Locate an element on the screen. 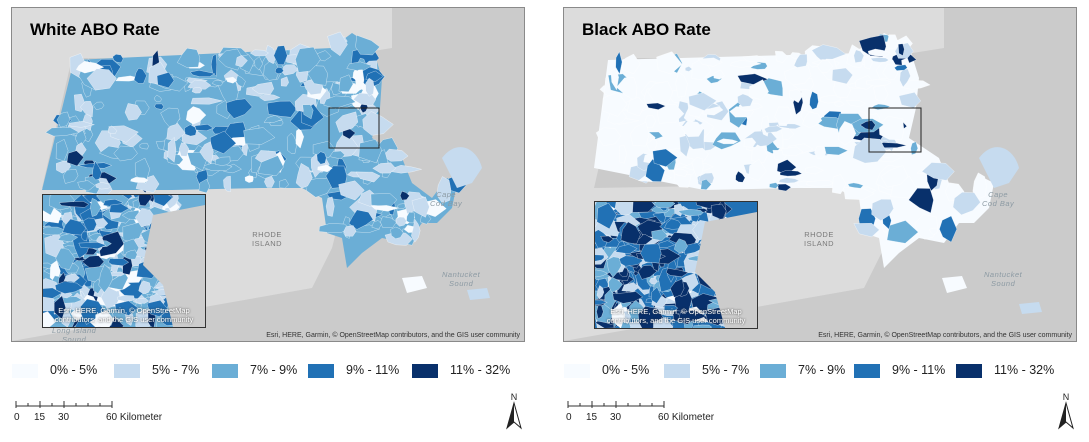 This screenshot has width=1089, height=442. label-long-island-sound: Long Island Sound is located at coordinates (74, 334).